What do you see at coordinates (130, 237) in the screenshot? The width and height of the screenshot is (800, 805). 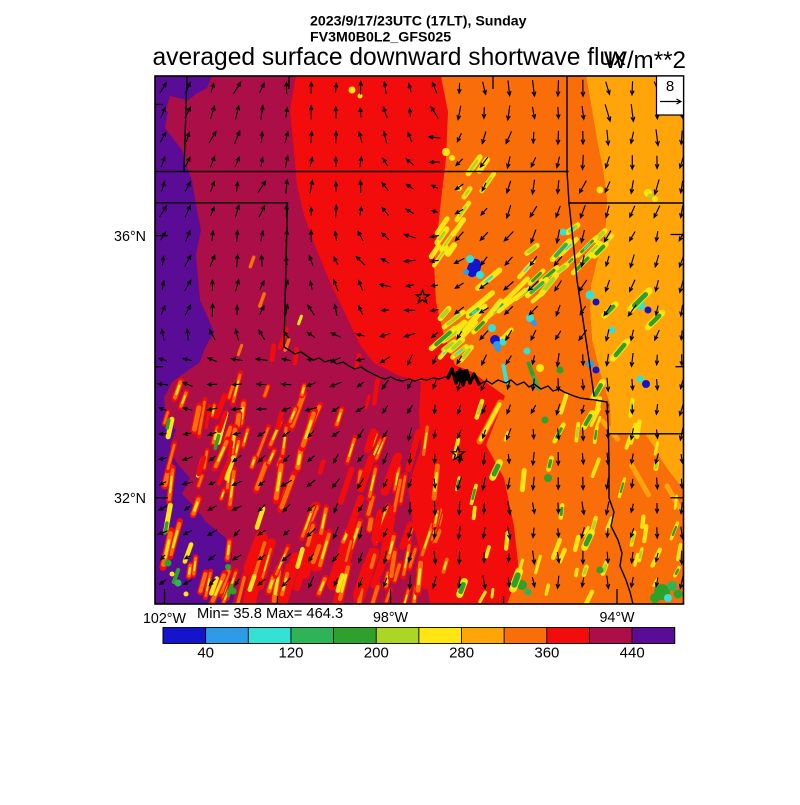 I see `svg-text: 36°N` at bounding box center [130, 237].